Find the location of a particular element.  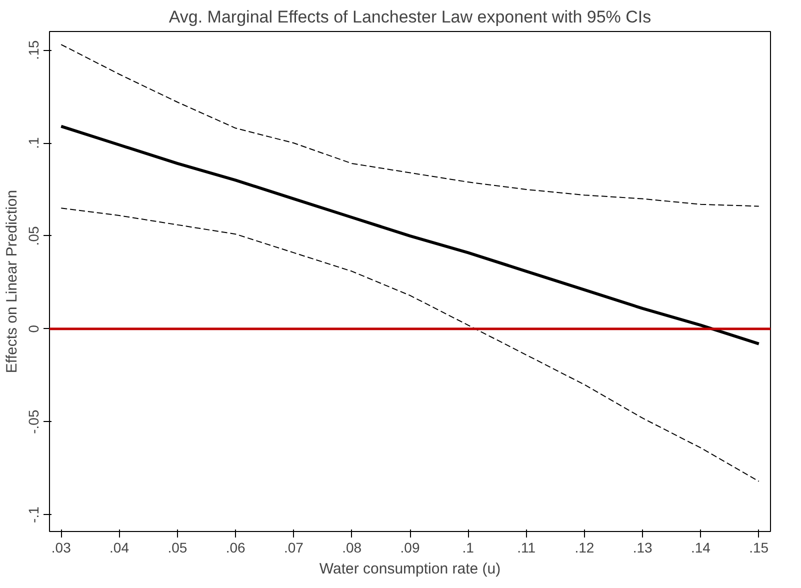

x-tick-label: .07 is located at coordinates (294, 548).